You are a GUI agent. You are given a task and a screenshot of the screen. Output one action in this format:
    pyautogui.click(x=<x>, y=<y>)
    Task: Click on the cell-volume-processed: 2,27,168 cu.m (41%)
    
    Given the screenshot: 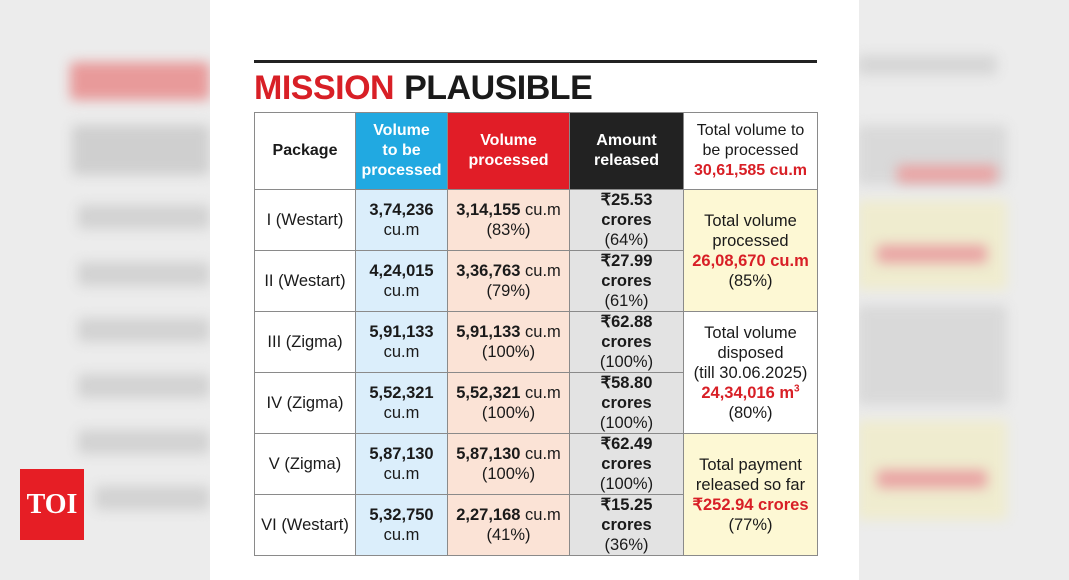 What is the action you would take?
    pyautogui.click(x=508, y=525)
    